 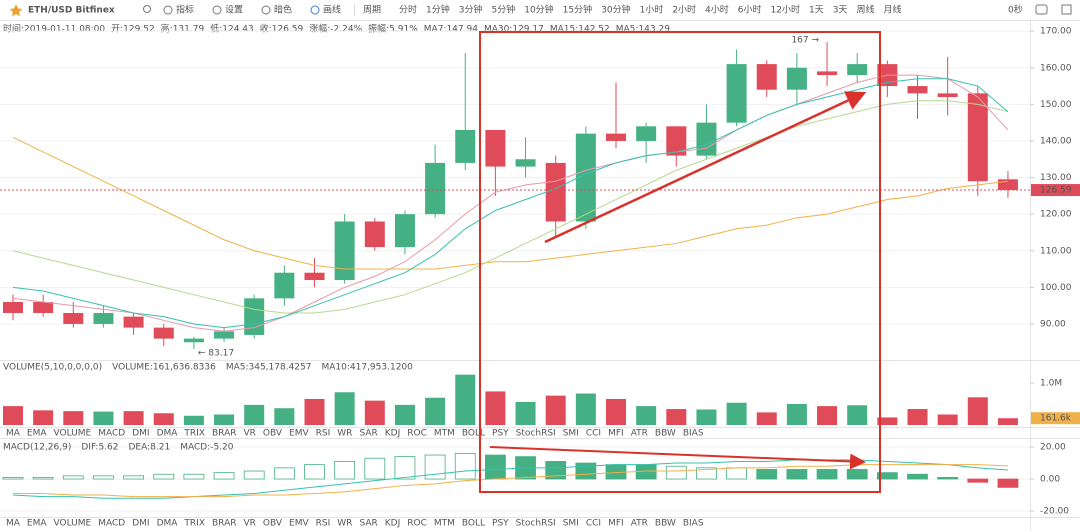 What do you see at coordinates (1041, 9) in the screenshot?
I see `camera-icon` at bounding box center [1041, 9].